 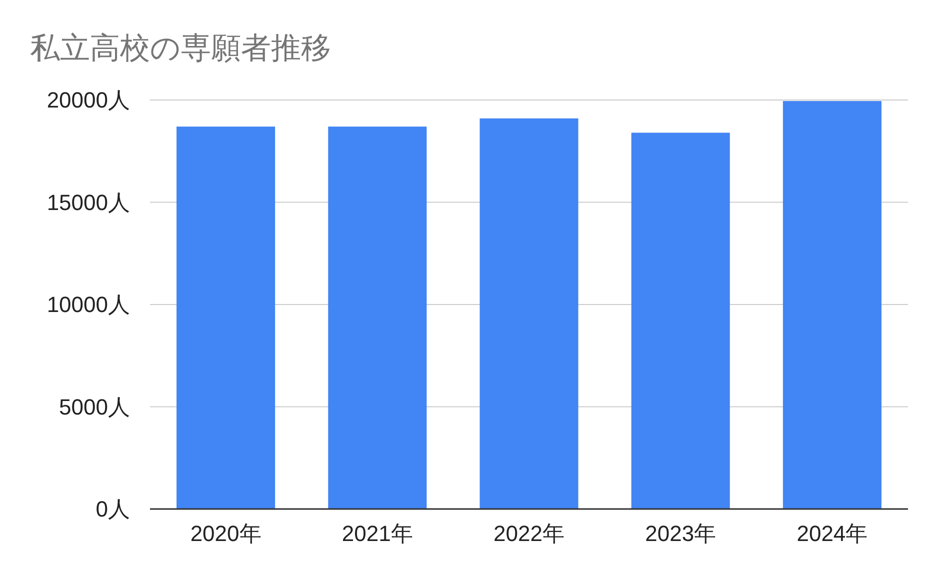 What do you see at coordinates (529, 533) in the screenshot?
I see `x-tick-label: 2022年` at bounding box center [529, 533].